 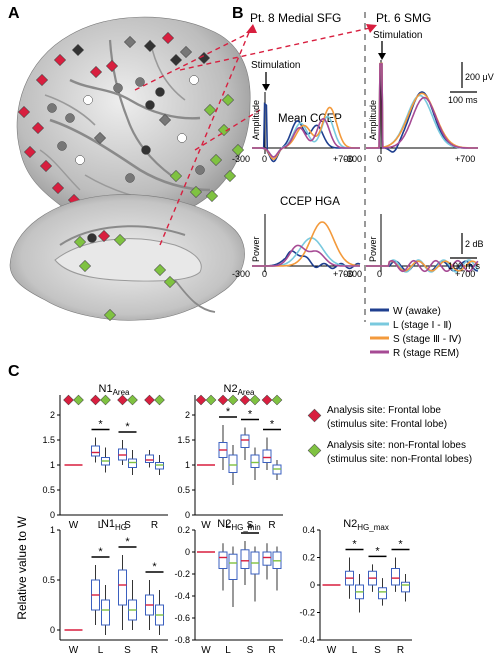 What do you see at coordinates (48, 580) in the screenshot?
I see `y-tick-label: 0.5` at bounding box center [48, 580].